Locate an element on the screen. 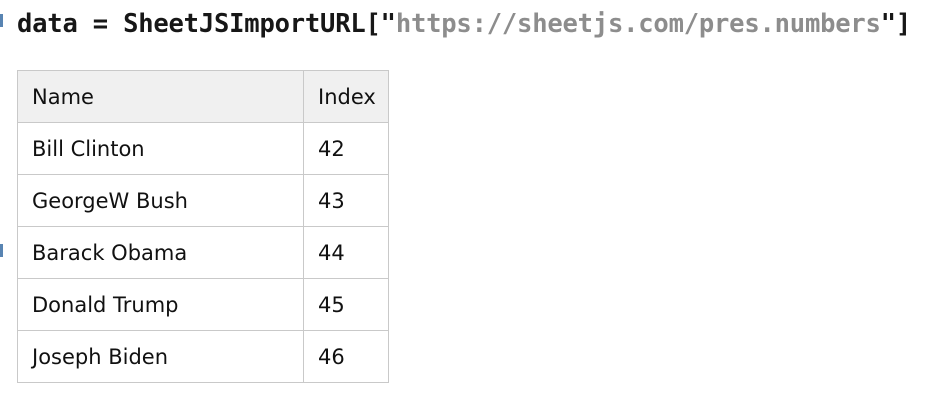 This screenshot has width=936, height=418. code-equals-sign: = is located at coordinates (100, 24).